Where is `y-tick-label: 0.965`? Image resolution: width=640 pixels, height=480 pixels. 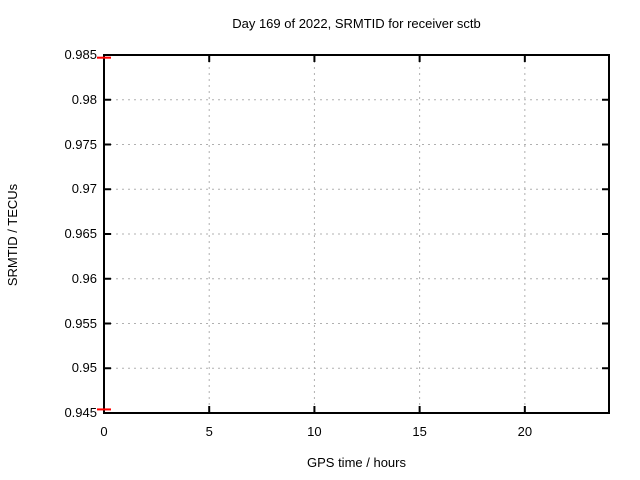 y-tick-label: 0.965 is located at coordinates (80, 233).